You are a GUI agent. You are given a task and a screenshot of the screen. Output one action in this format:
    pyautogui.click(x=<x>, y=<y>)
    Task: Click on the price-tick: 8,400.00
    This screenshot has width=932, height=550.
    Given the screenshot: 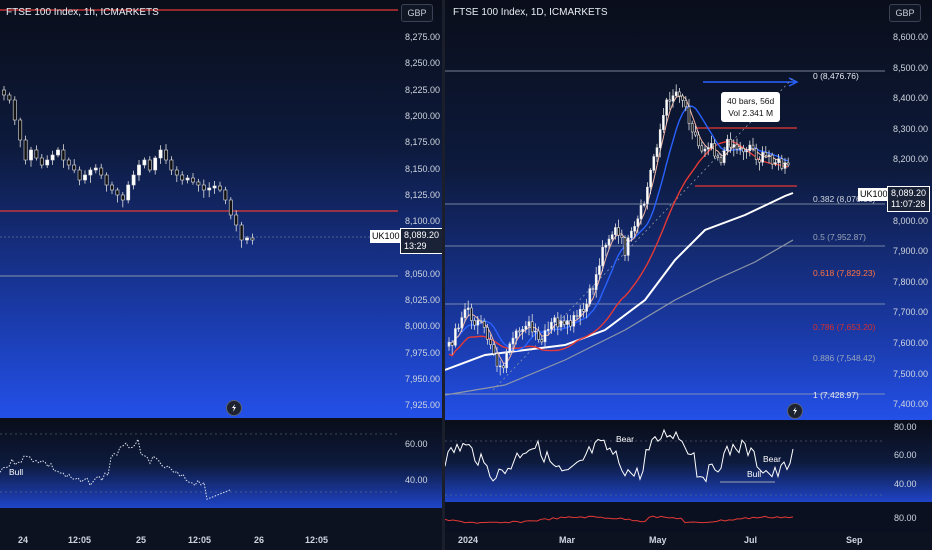 What is the action you would take?
    pyautogui.click(x=911, y=98)
    